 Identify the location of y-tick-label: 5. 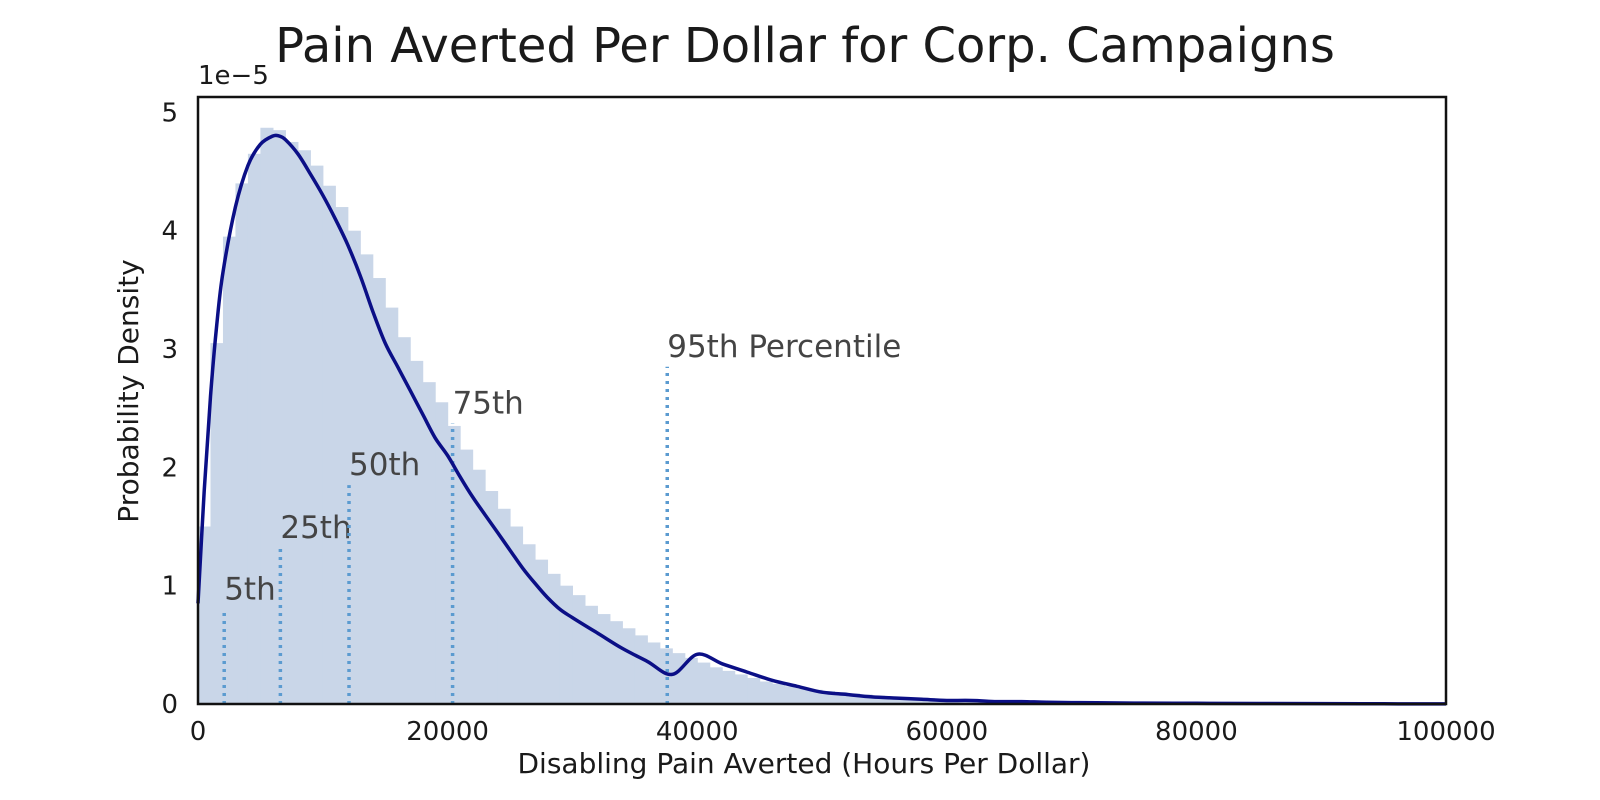
(169, 113).